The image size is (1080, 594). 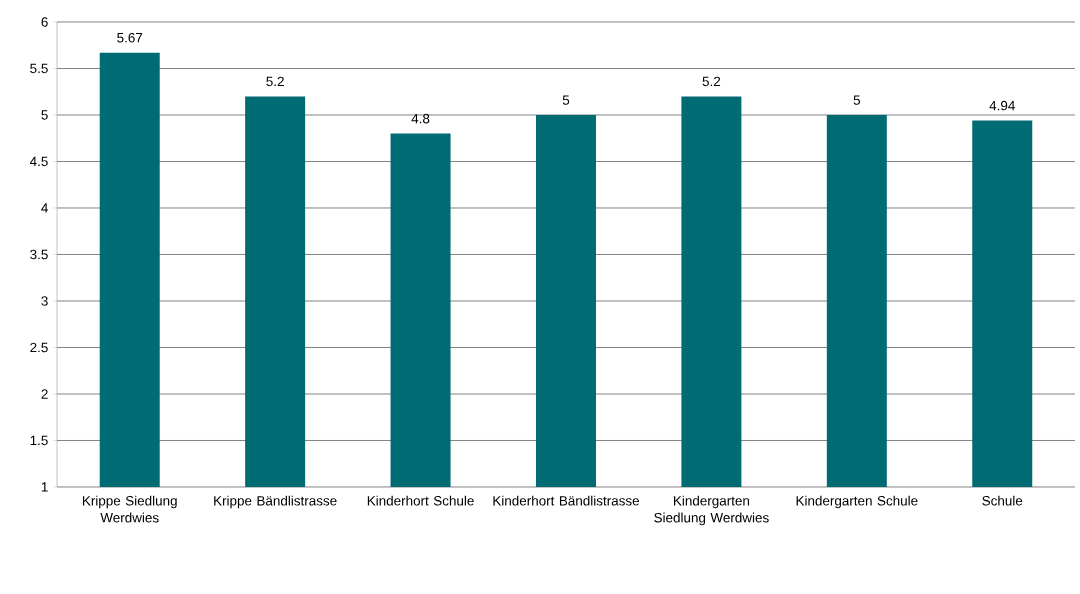 What do you see at coordinates (711, 510) in the screenshot?
I see `x-tick-label: Kindergarten Siedlung Werdwies` at bounding box center [711, 510].